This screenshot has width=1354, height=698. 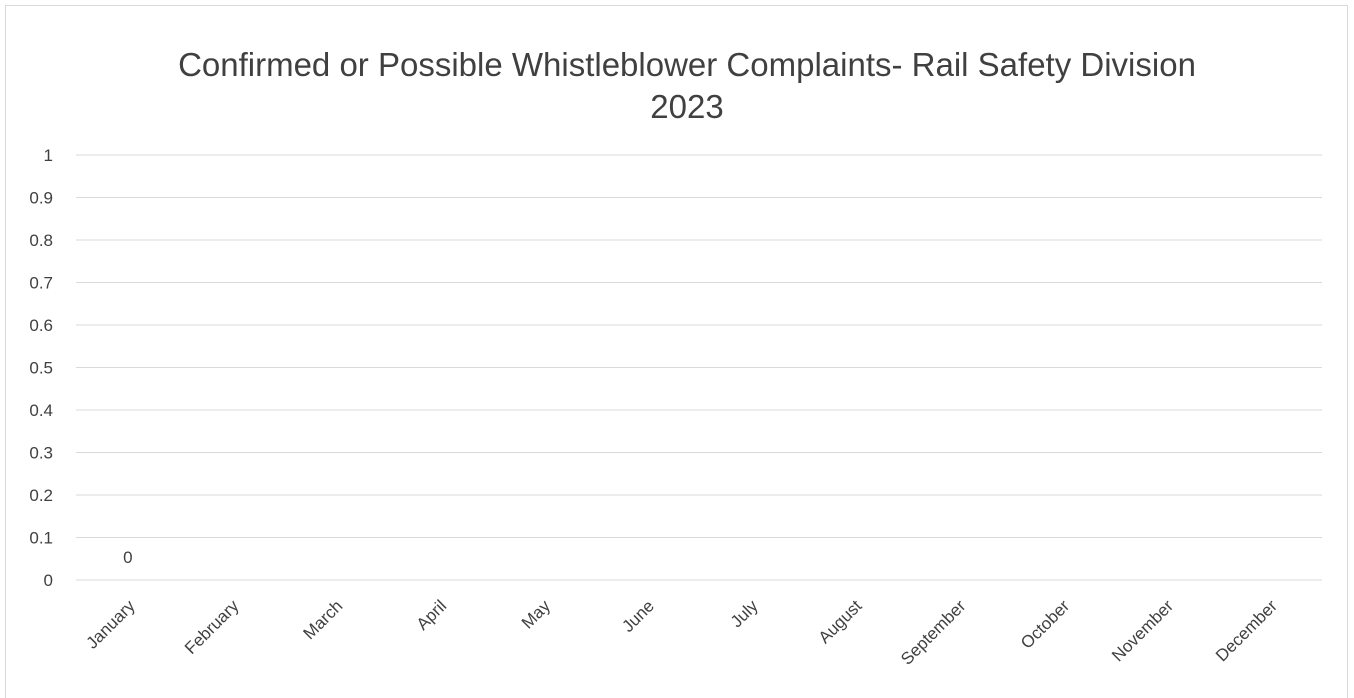 What do you see at coordinates (41, 453) in the screenshot?
I see `y-tick-label: 0.3` at bounding box center [41, 453].